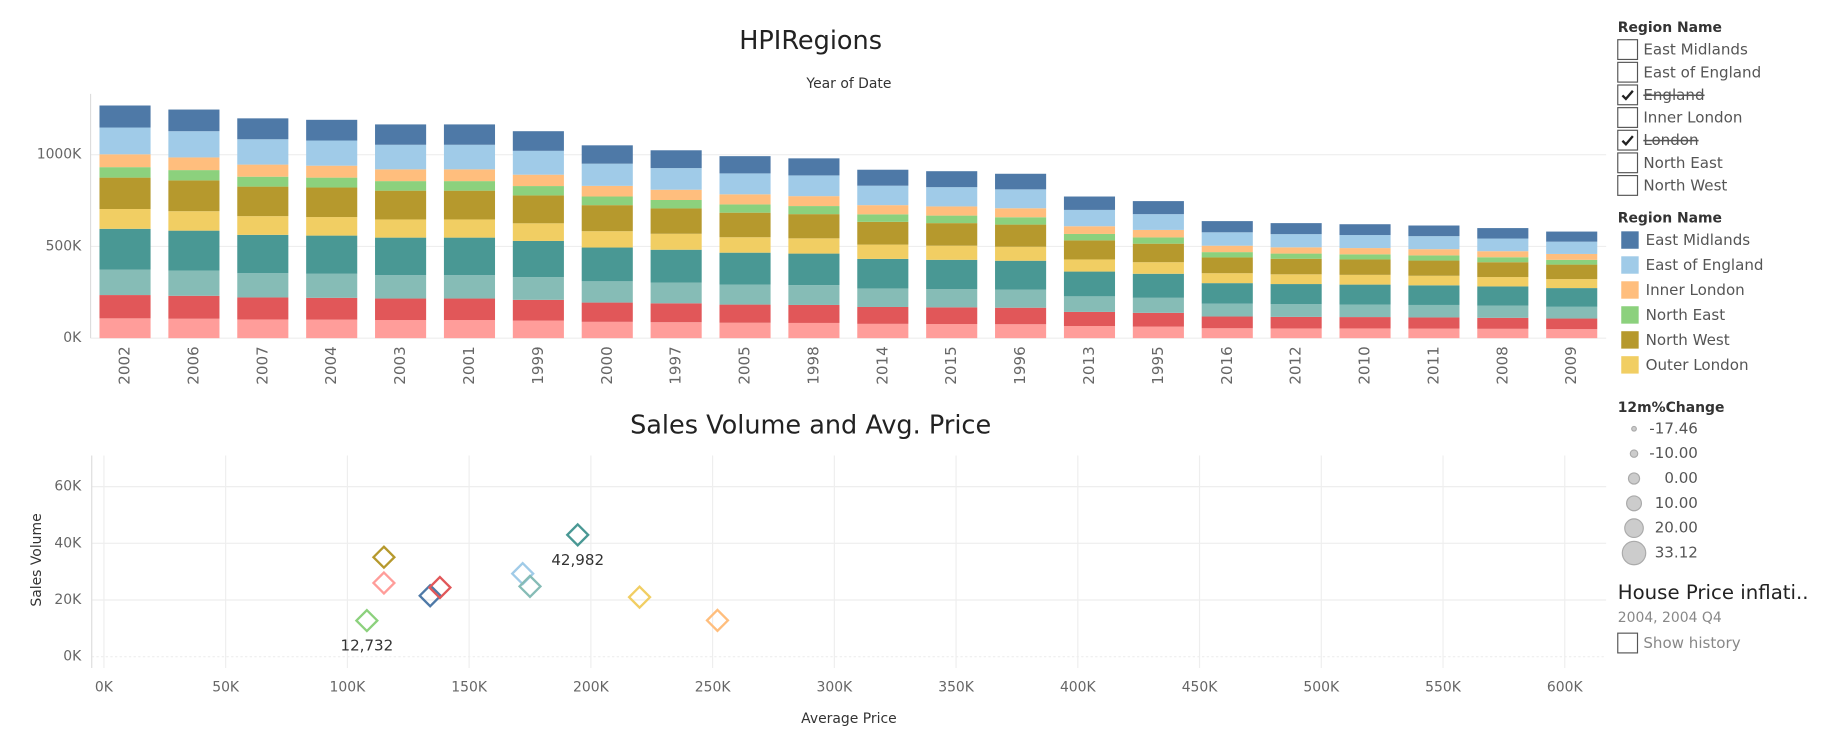  Describe the element at coordinates (68, 487) in the screenshot. I see `y-tick-label: 60K` at that location.